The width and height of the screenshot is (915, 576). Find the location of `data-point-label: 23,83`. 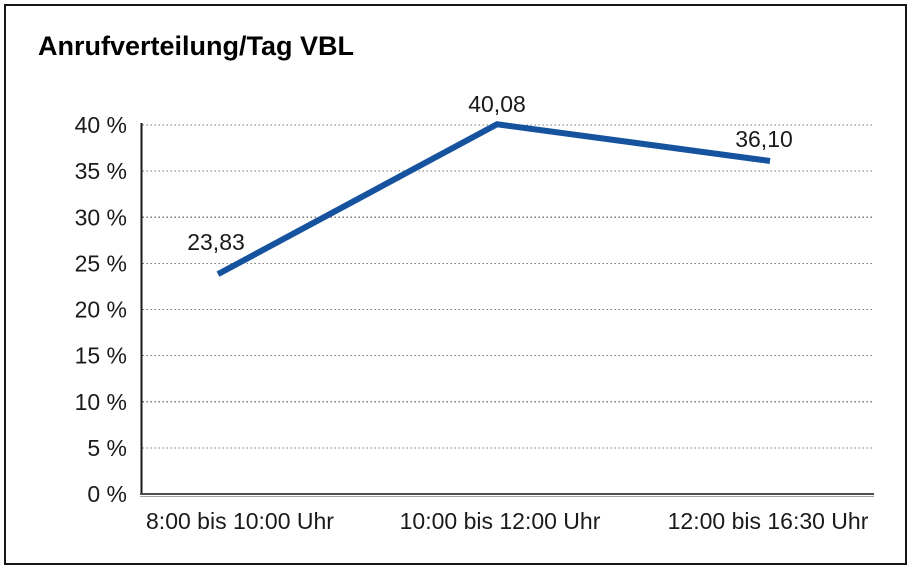

data-point-label: 23,83 is located at coordinates (216, 242).